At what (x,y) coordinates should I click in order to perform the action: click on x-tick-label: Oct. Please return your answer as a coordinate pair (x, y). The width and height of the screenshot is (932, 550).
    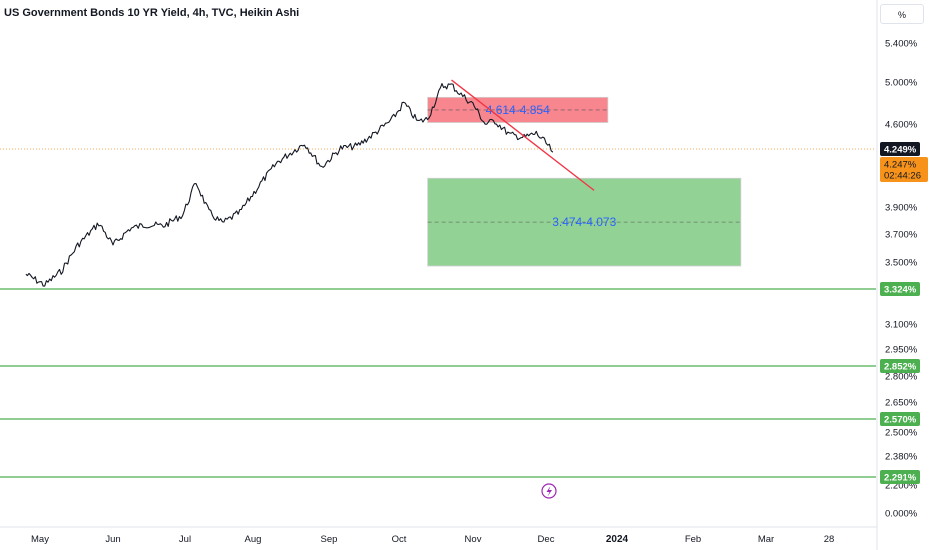
    Looking at the image, I should click on (399, 539).